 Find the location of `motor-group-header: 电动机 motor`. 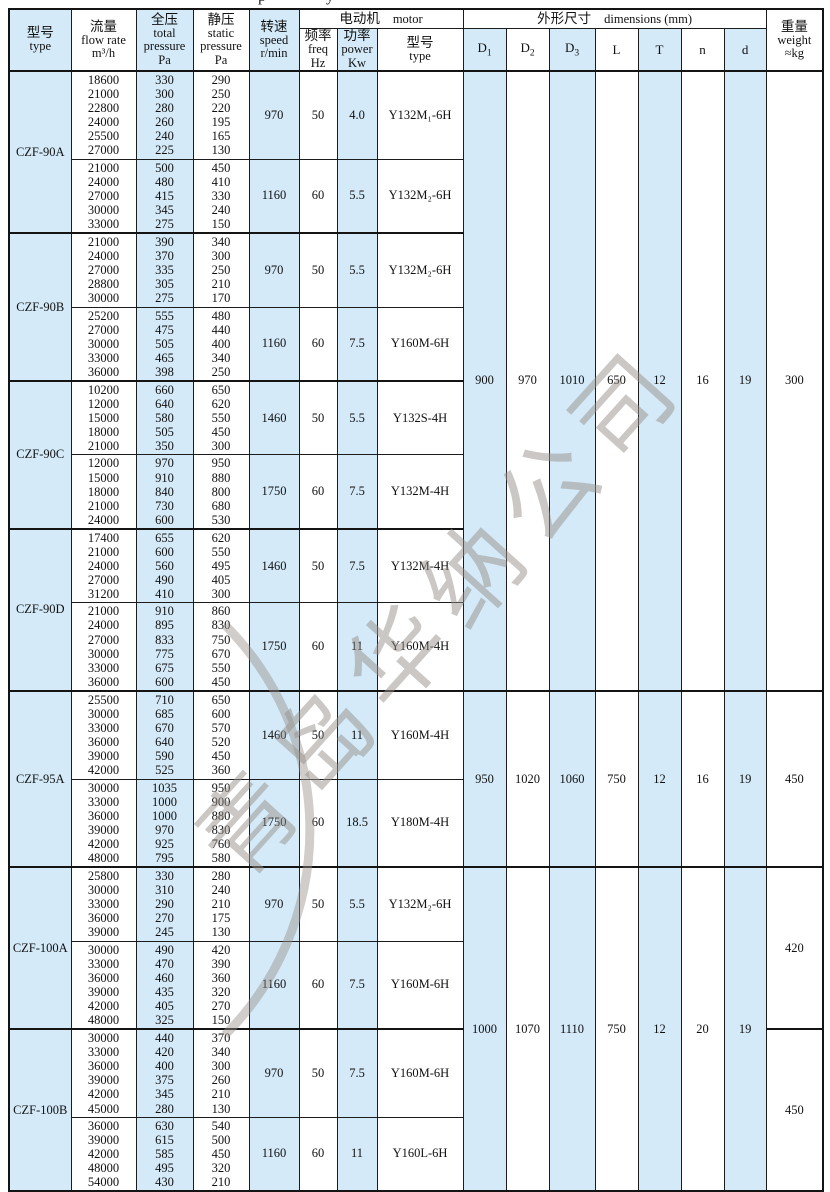

motor-group-header: 电动机 motor is located at coordinates (381, 18).